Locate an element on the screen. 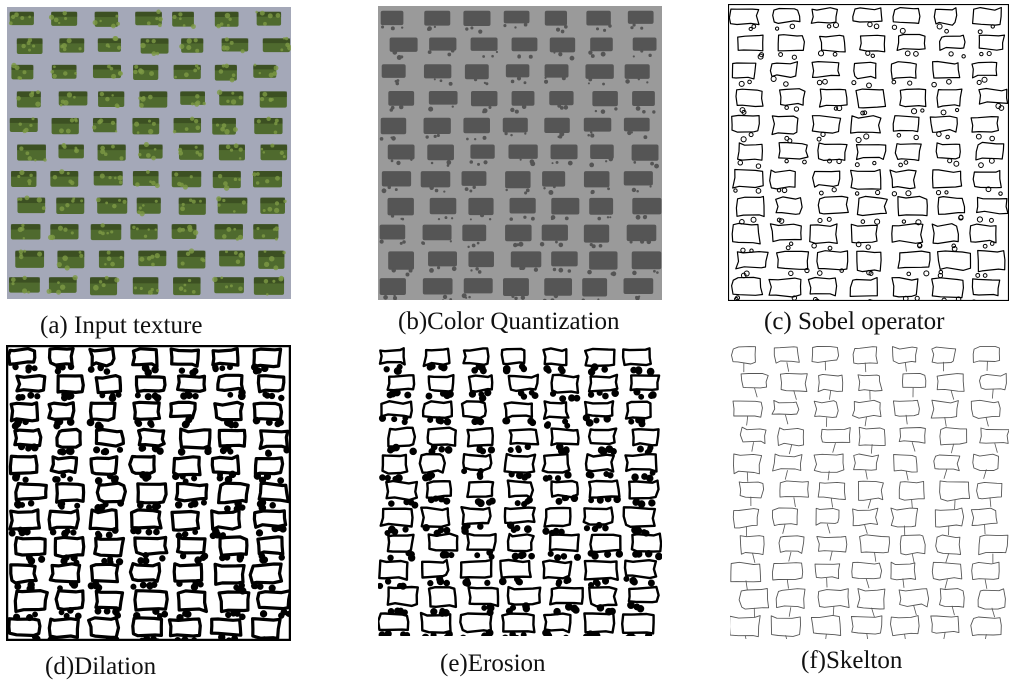 The width and height of the screenshot is (1009, 684). caption-c: (c) Sobel operator is located at coordinates (854, 321).